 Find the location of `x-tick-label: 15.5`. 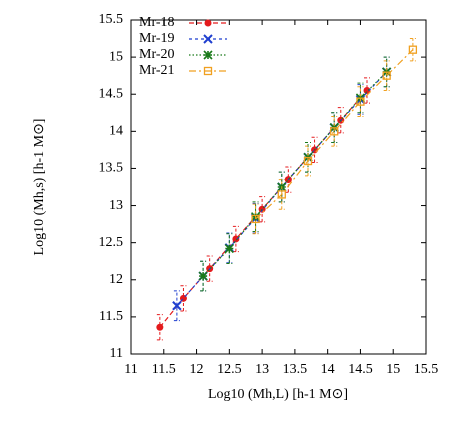

x-tick-label: 15.5 is located at coordinates (426, 369).